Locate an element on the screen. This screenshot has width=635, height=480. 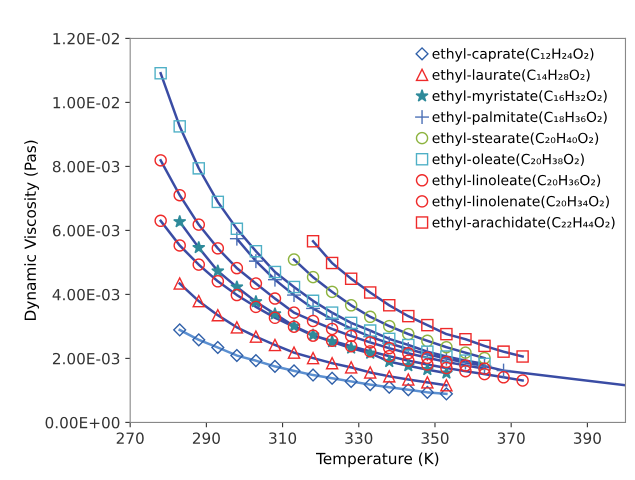
legend-label: ethyl-oleate(C₂₀H₃₈O₂) is located at coordinates (508, 160).